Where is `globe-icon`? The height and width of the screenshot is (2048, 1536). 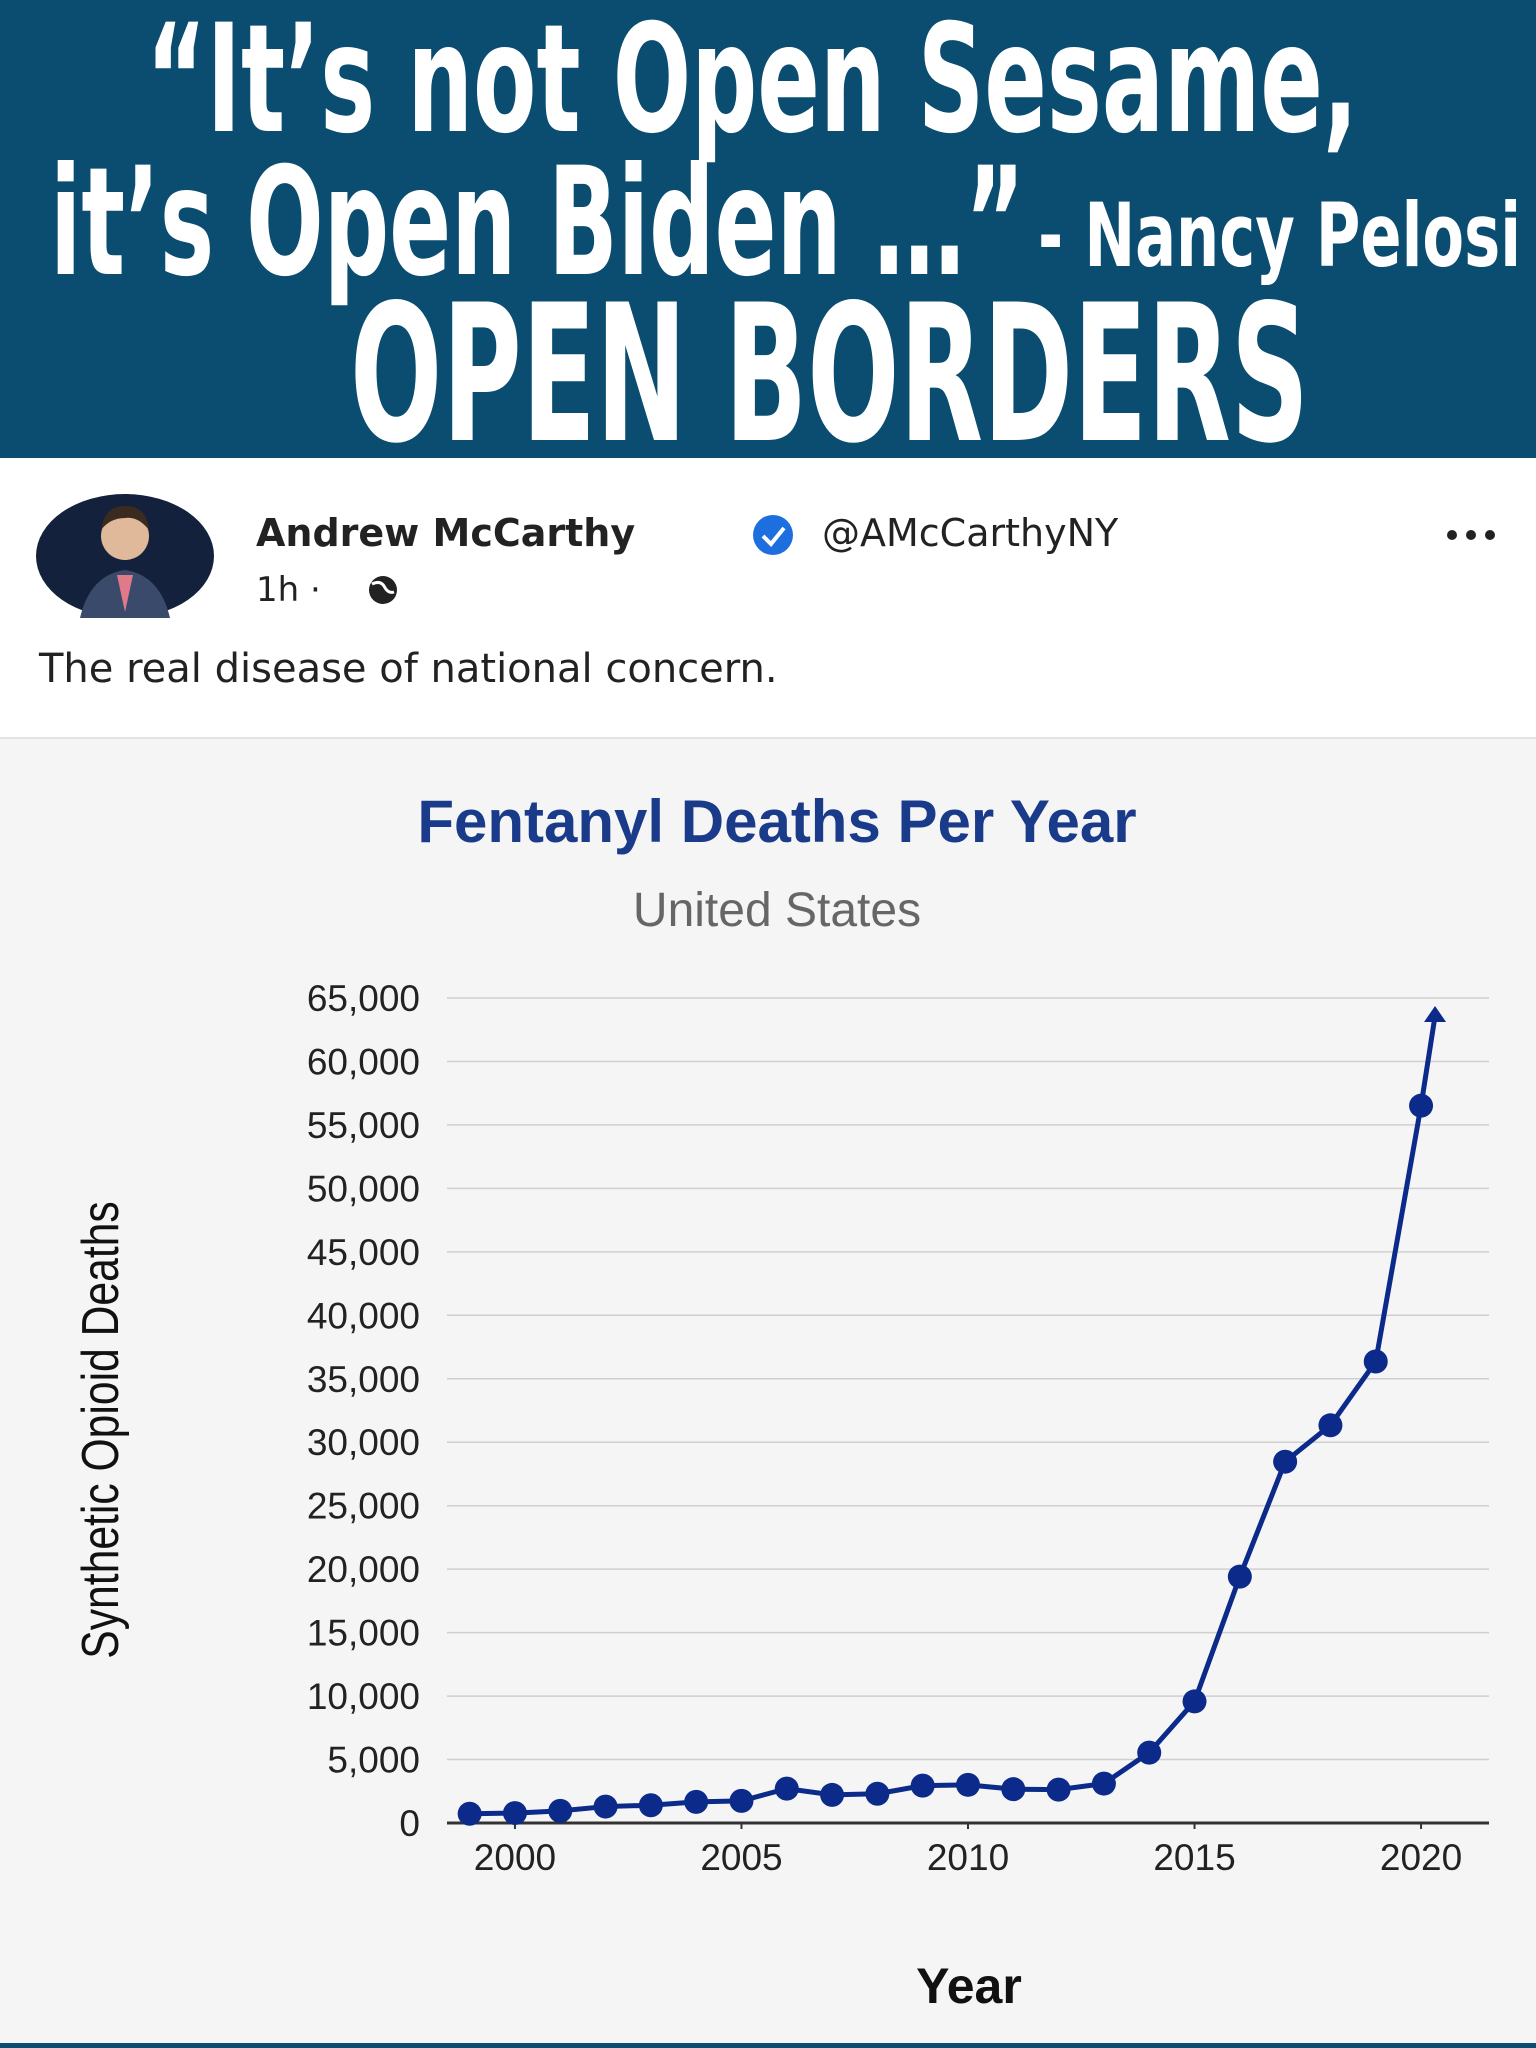 globe-icon is located at coordinates (383, 590).